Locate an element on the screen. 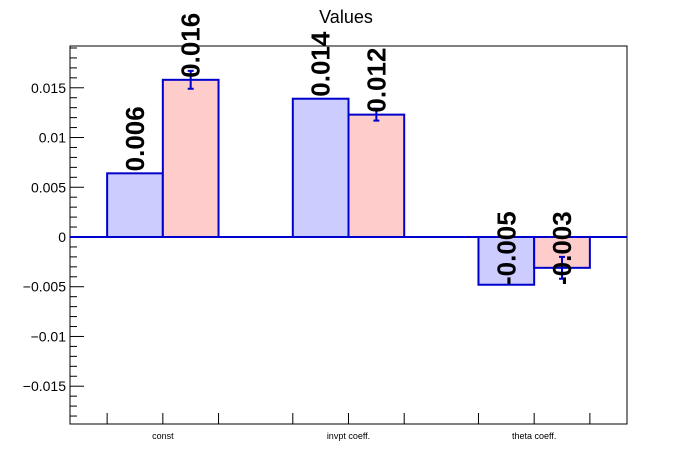 Image resolution: width=696 pixels, height=472 pixels. category-label: invpt coeff. is located at coordinates (348, 436).